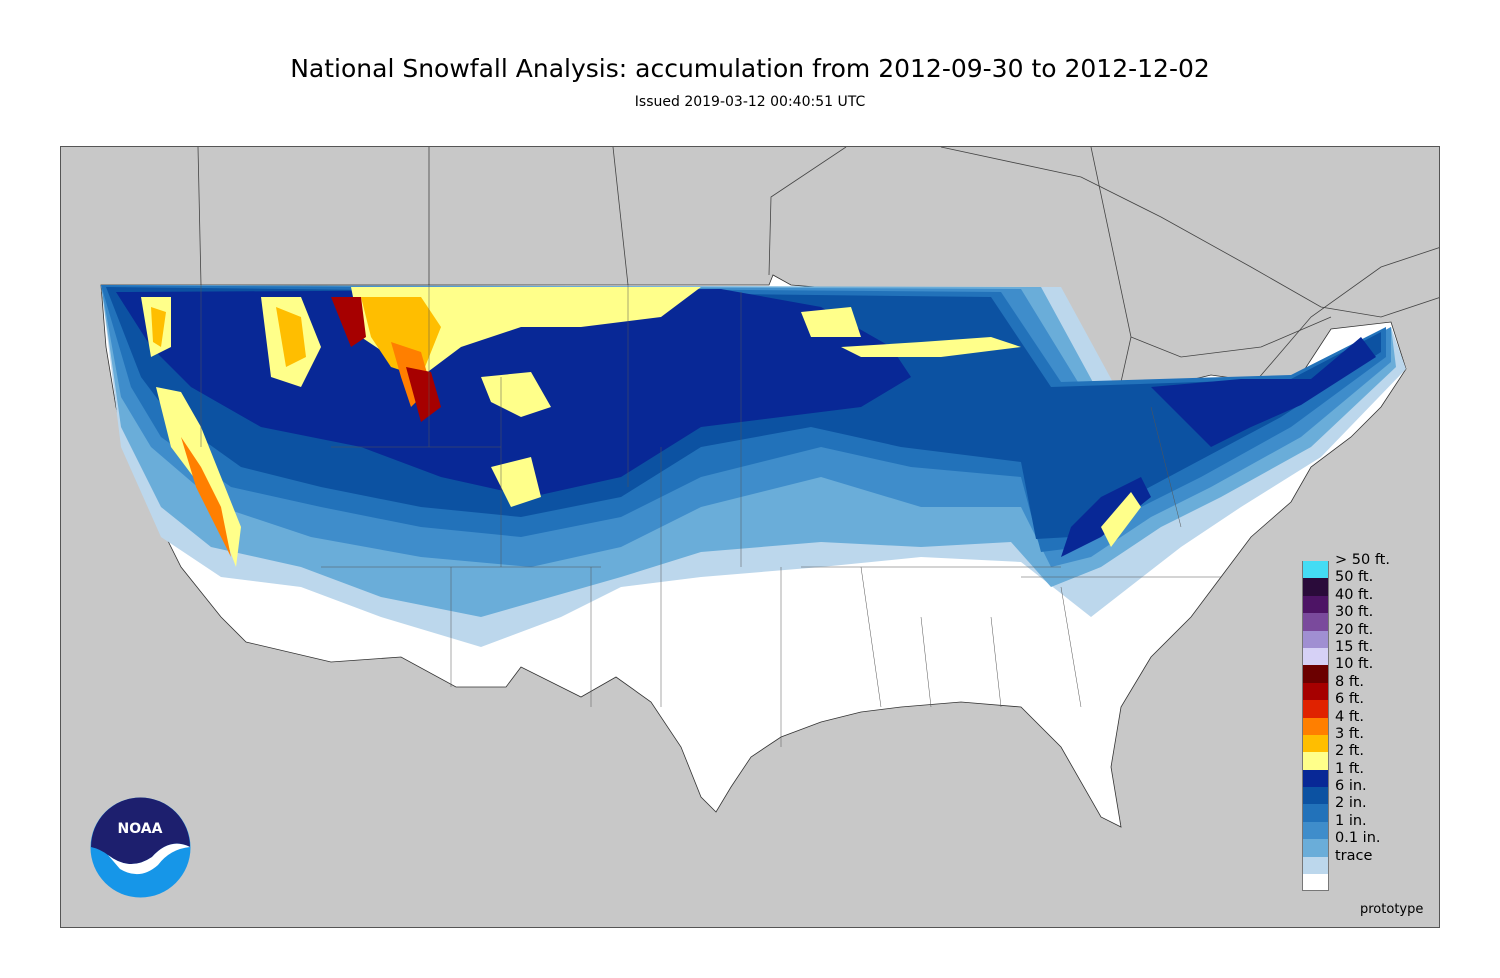  Describe the element at coordinates (1351, 786) in the screenshot. I see `legend-label: 6 in.` at that location.